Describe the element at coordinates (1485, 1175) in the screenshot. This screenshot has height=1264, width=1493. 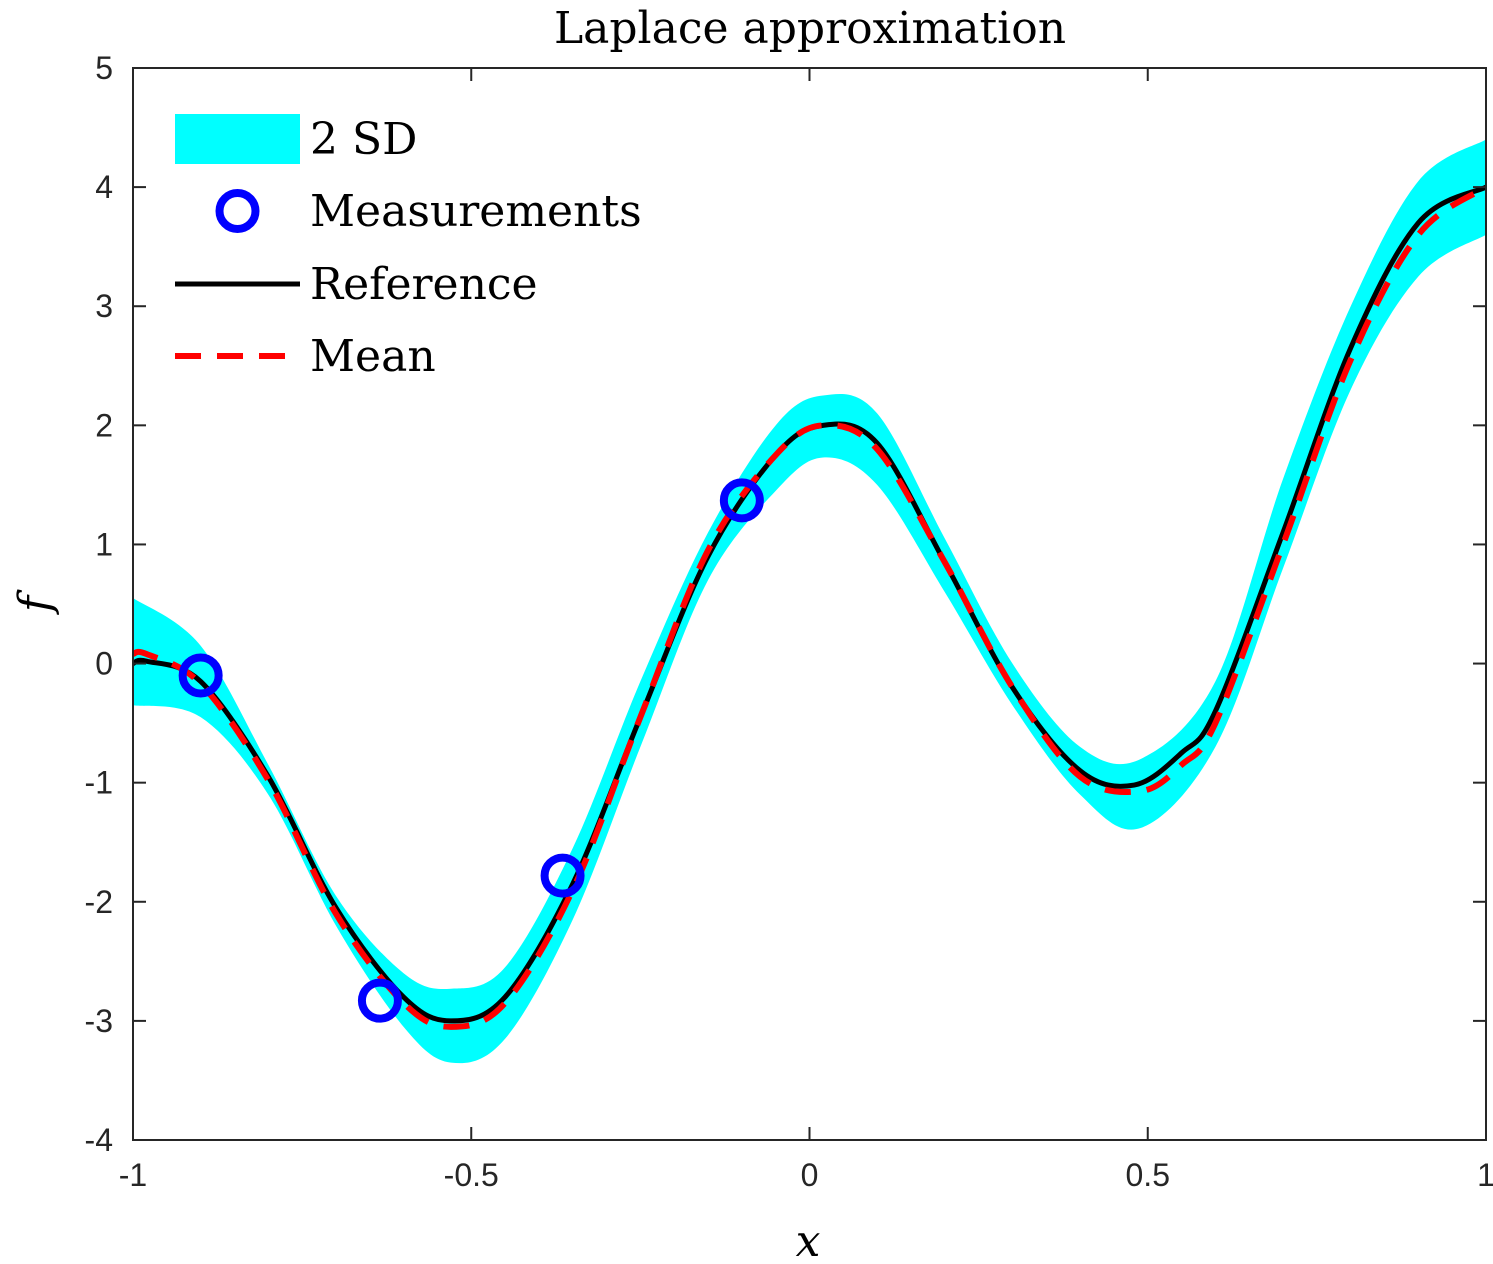
I see `x-tick-label: 1` at that location.